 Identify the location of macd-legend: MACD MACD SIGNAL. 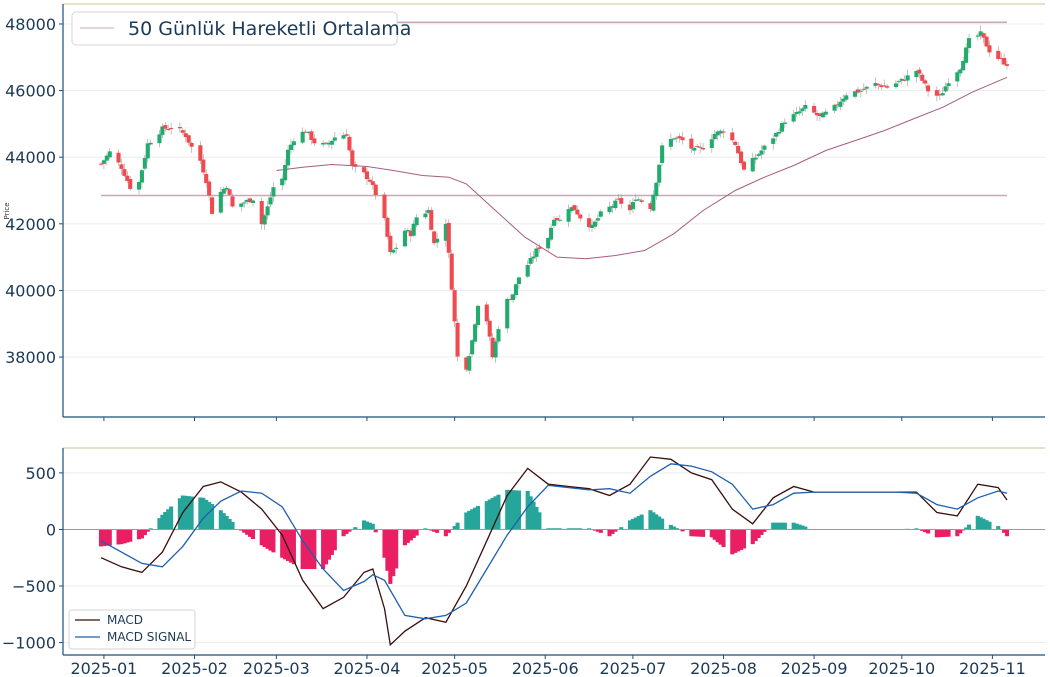
(132, 629).